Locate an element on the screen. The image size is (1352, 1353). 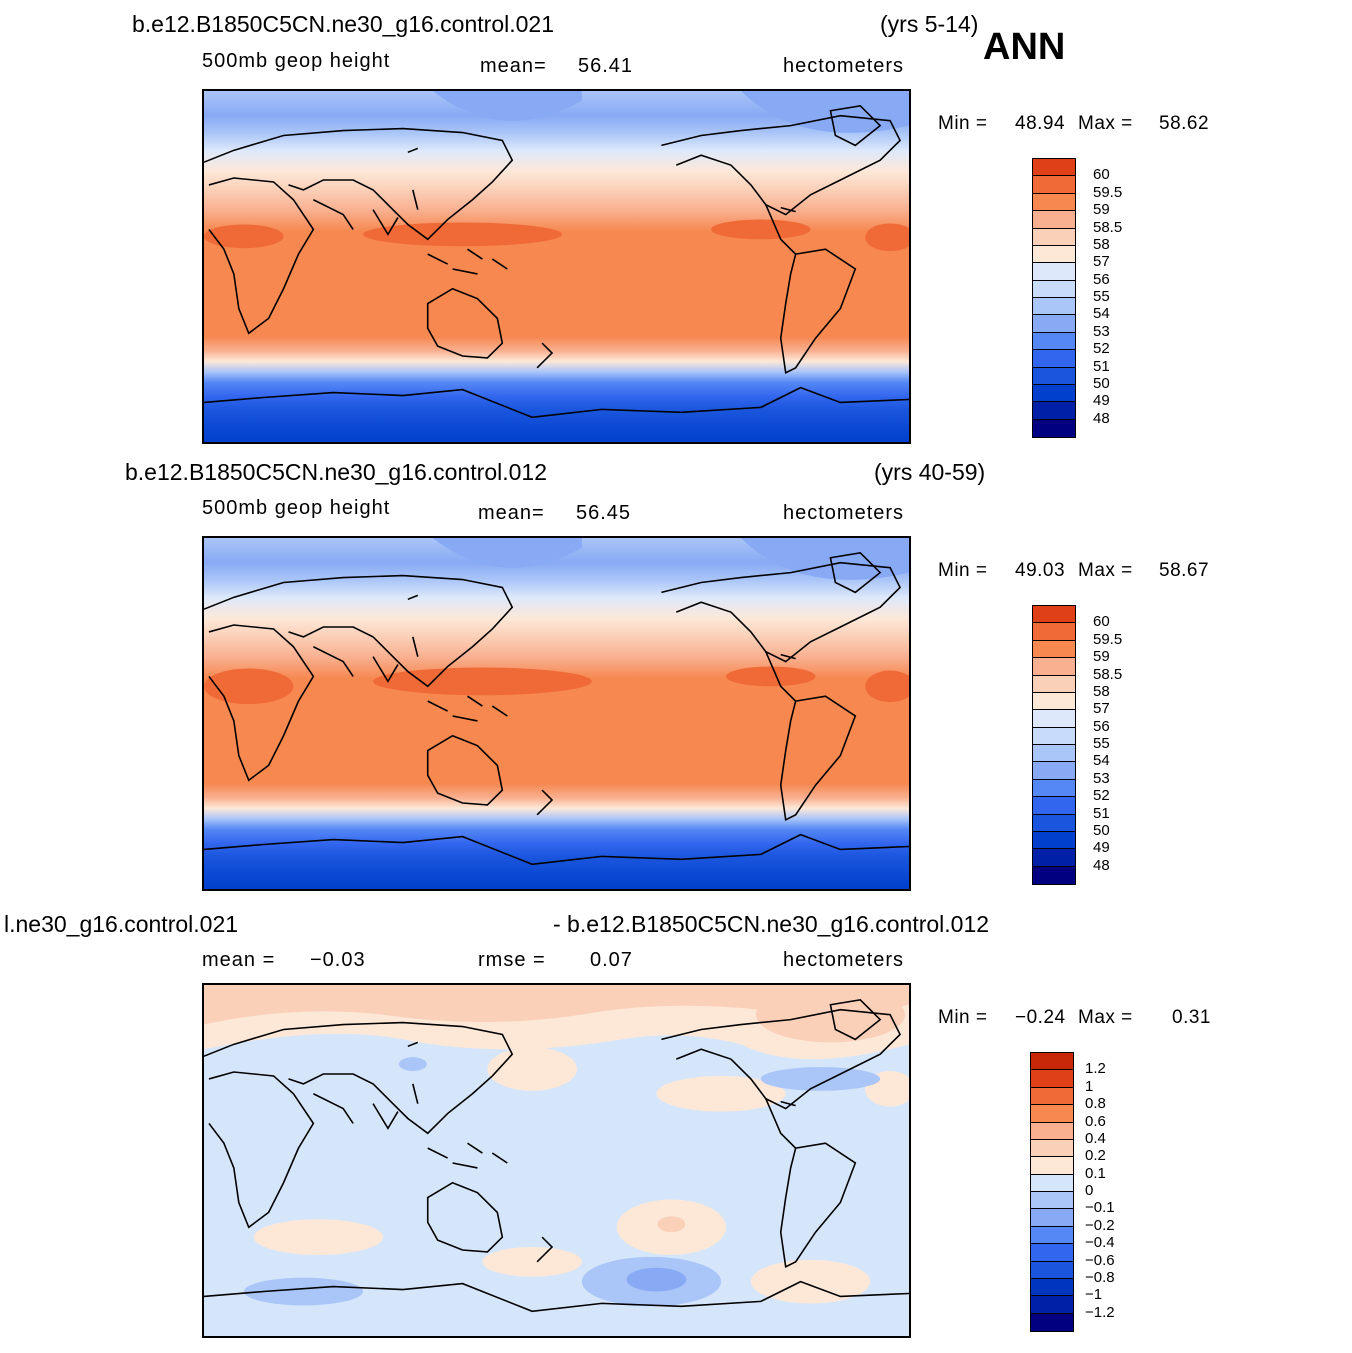
colorbar-label: 0.4 is located at coordinates (1095, 1138).